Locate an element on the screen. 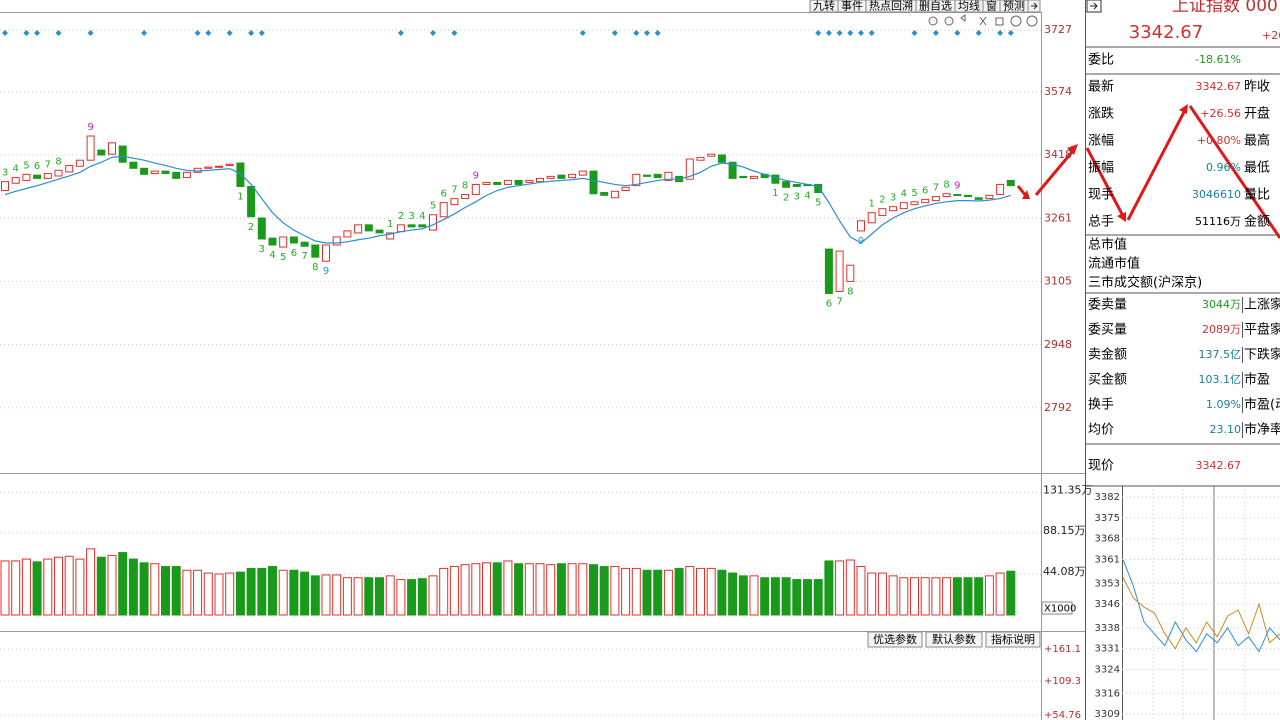  td-count: 7 is located at coordinates (304, 256).